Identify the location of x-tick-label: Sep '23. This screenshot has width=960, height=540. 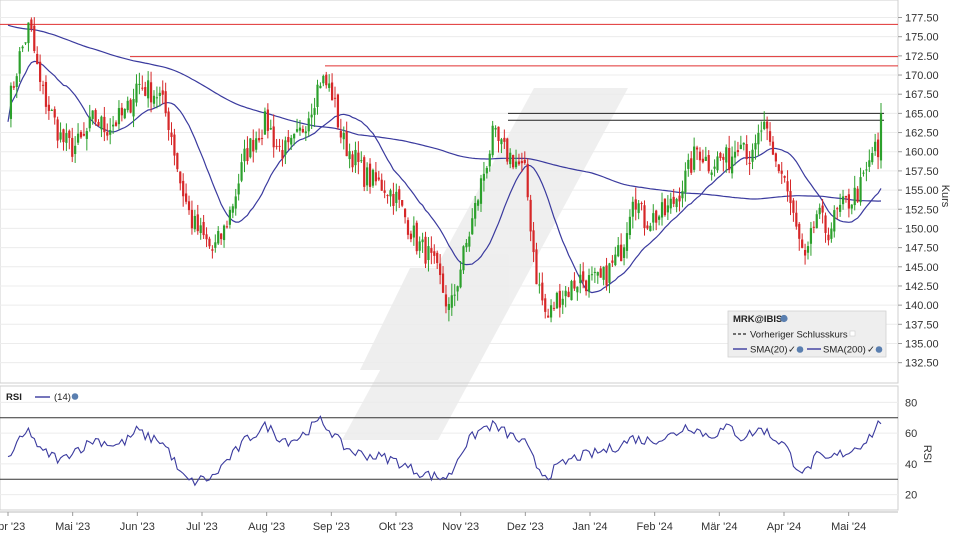
(331, 527).